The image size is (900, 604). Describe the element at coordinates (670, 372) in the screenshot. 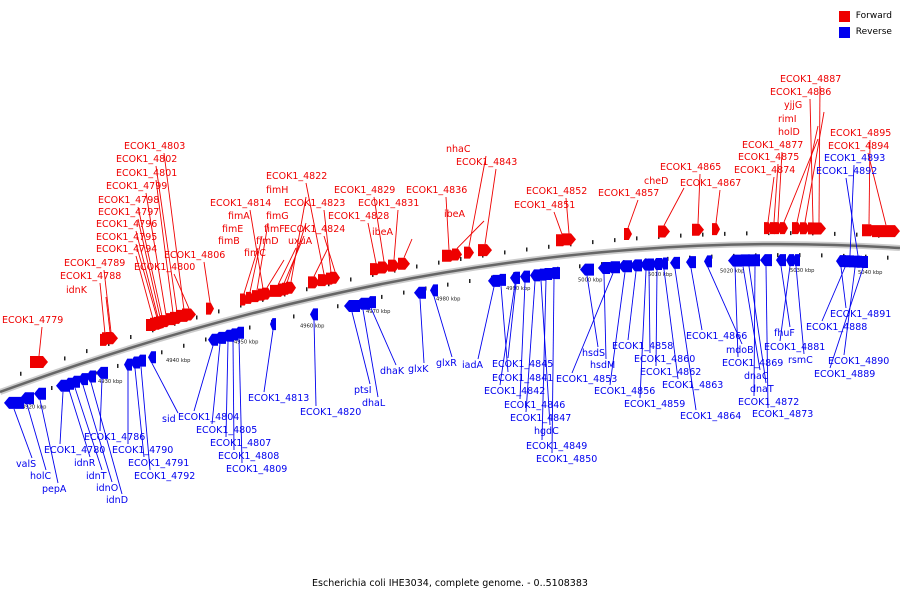

I see `reverse-gene-label: ECOK1_4862` at that location.